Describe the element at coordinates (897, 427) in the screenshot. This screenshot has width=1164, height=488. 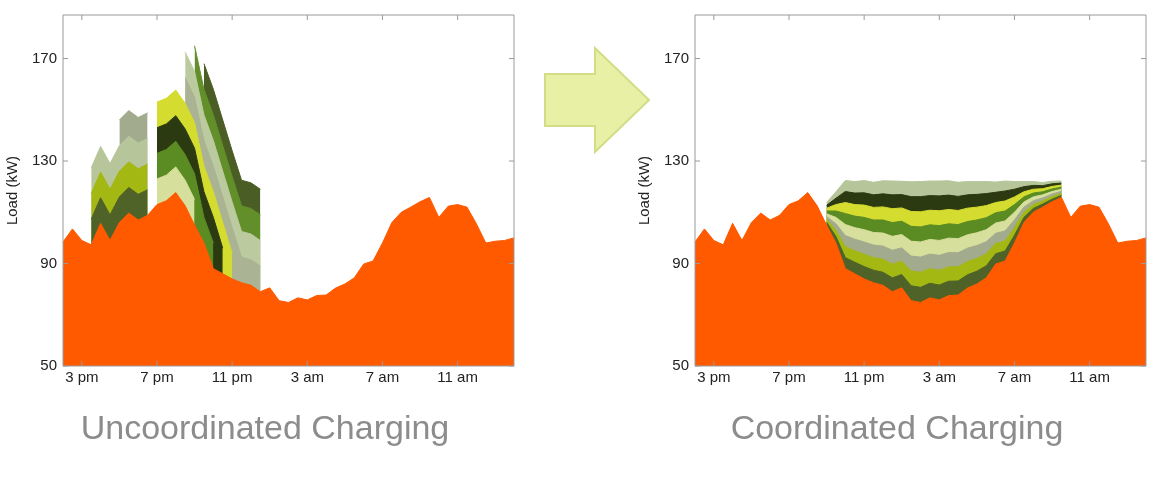
I see `text: Coordinated Charging` at that location.